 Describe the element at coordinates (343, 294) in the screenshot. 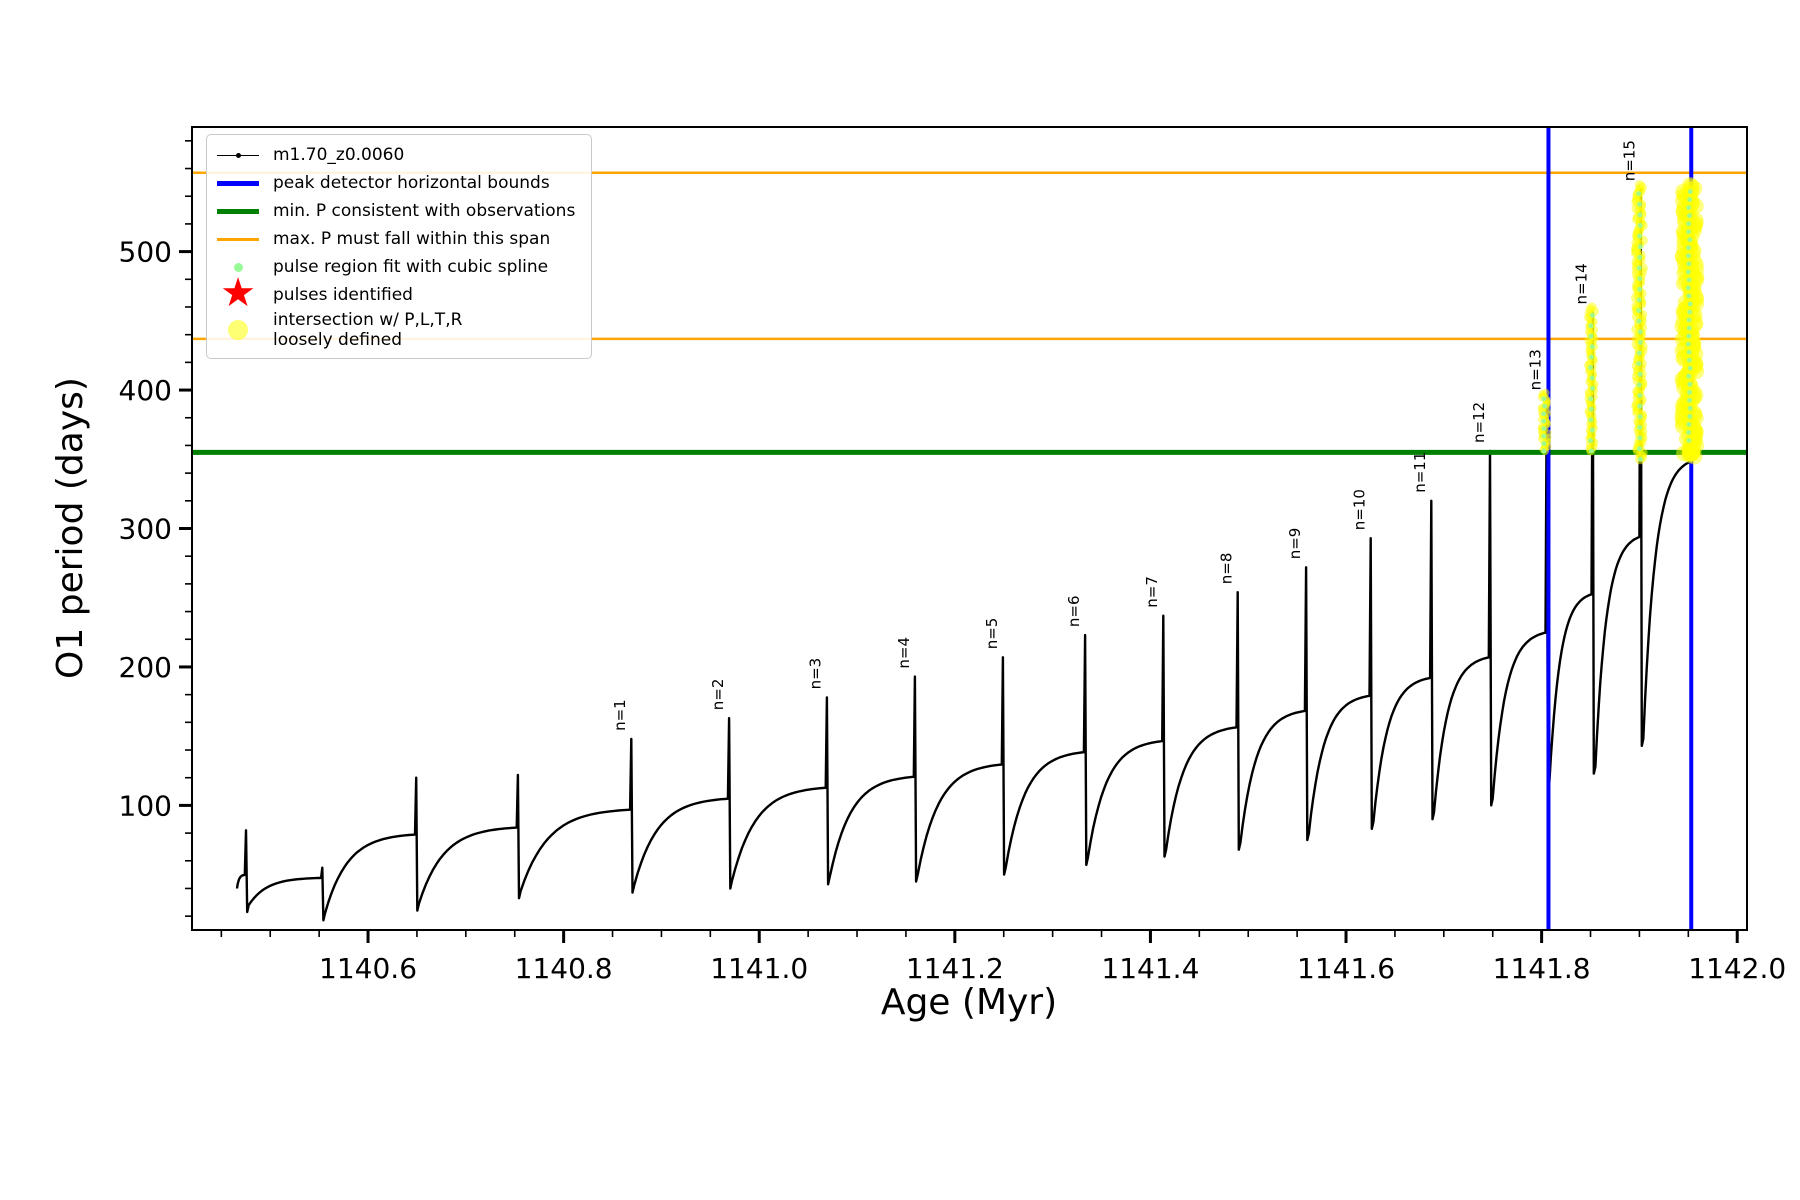

I see `legend-label-pulses: pulses identified` at that location.